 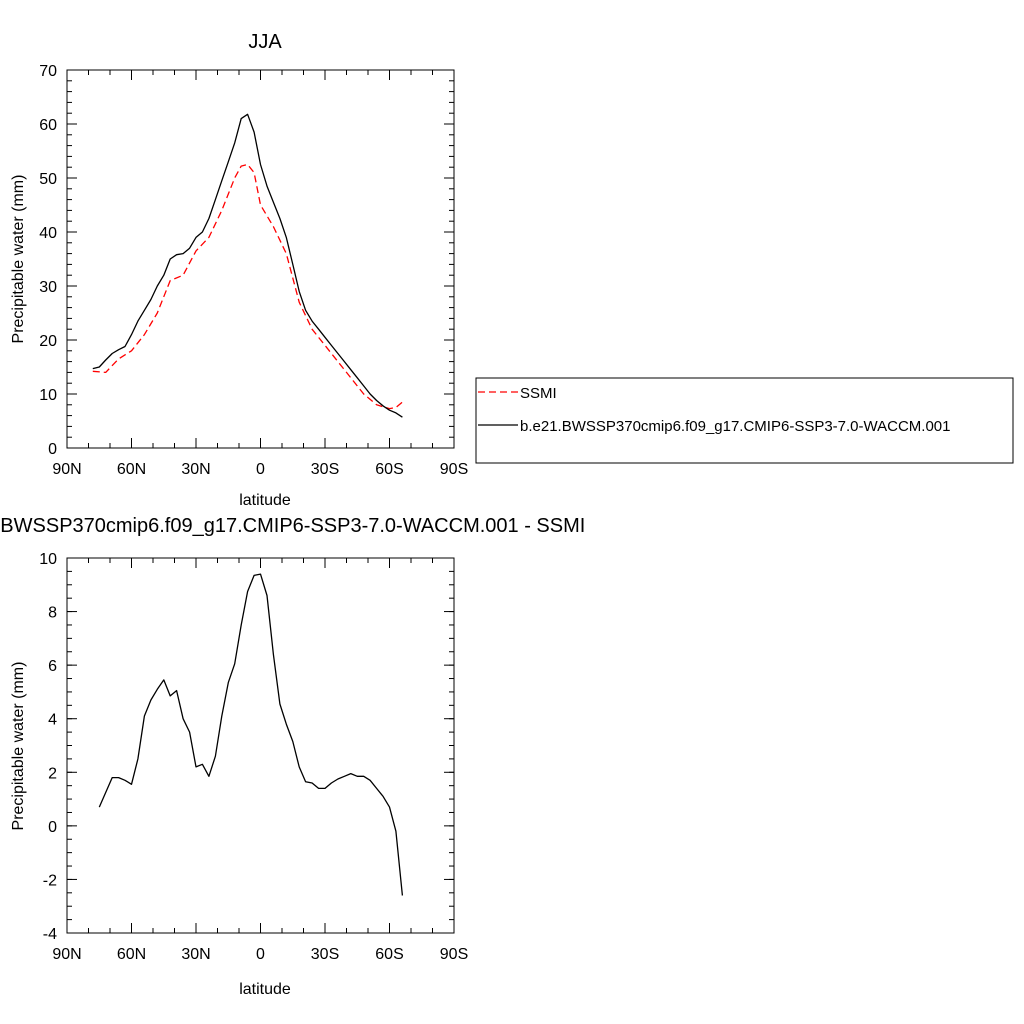 I want to click on y-tick-label: 40, so click(x=48, y=233).